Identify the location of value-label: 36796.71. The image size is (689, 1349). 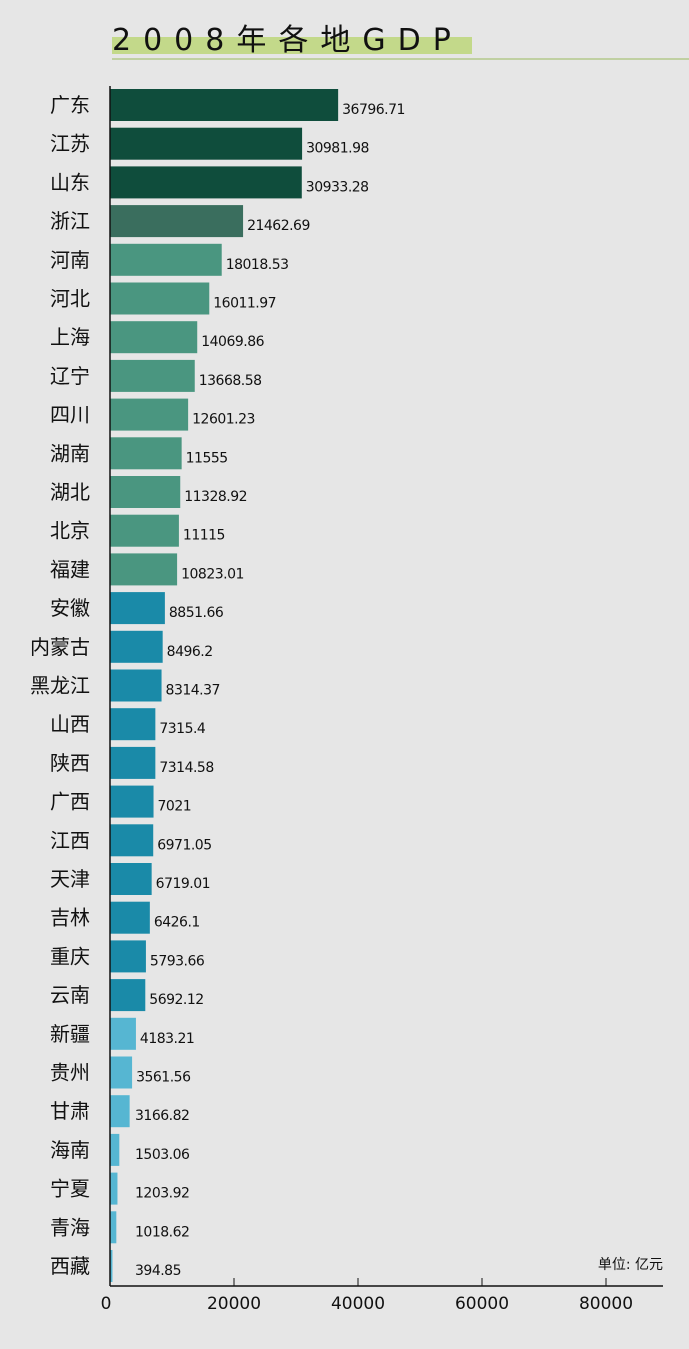
(373, 110).